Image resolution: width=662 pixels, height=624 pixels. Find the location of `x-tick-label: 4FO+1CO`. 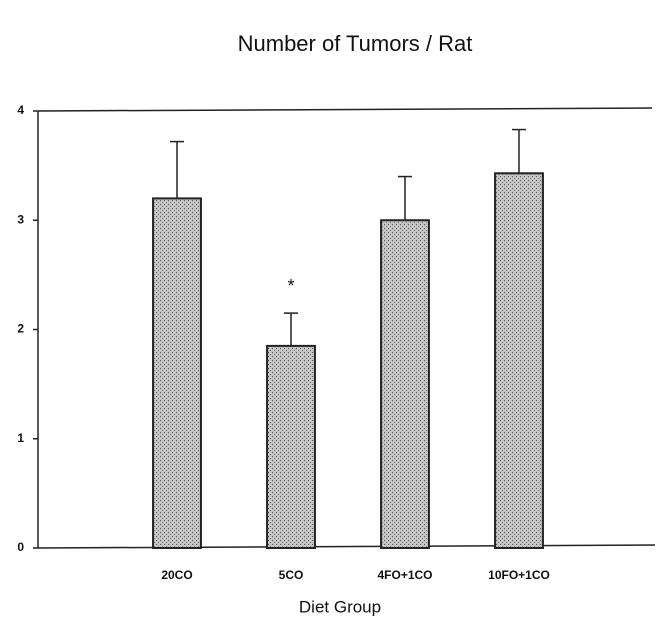

x-tick-label: 4FO+1CO is located at coordinates (404, 575).